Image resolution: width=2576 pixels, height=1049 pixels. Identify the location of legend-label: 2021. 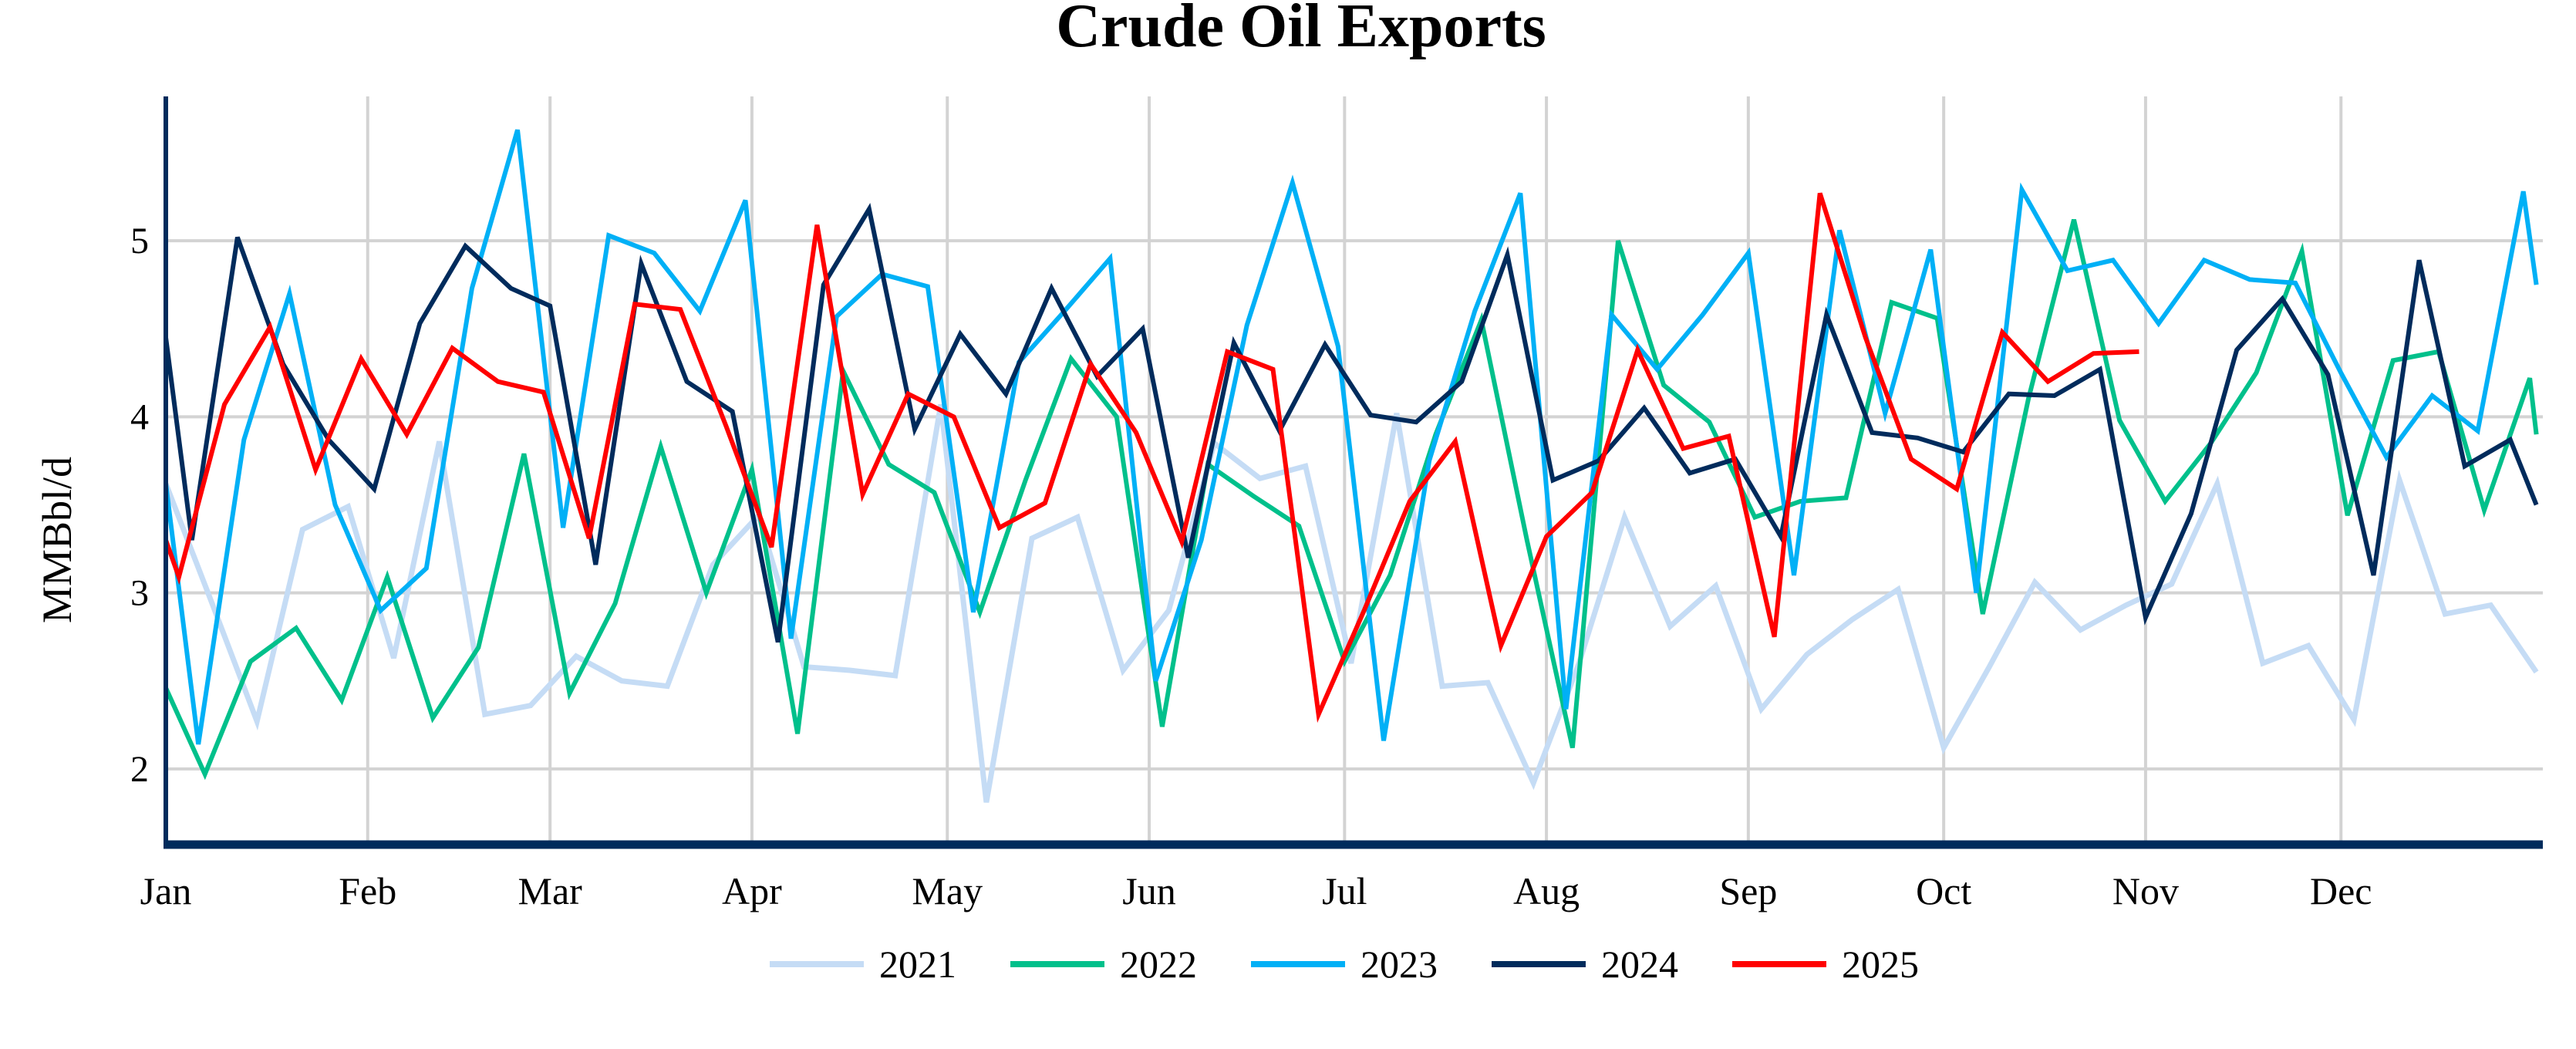
(917, 964).